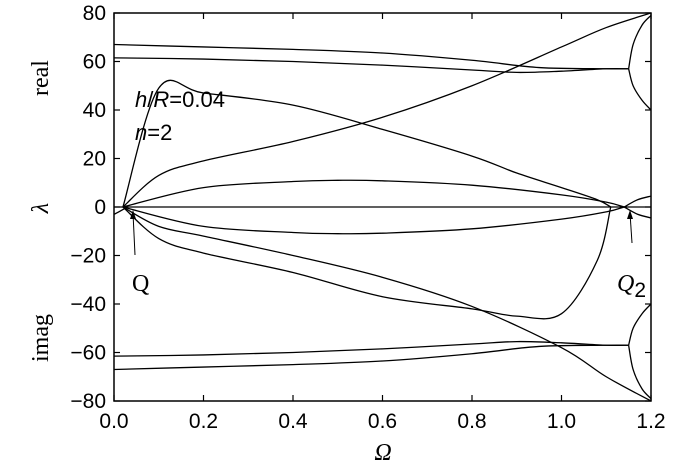 Image resolution: width=700 pixels, height=468 pixels. Describe the element at coordinates (471, 421) in the screenshot. I see `x-tick-label: 0.8` at that location.